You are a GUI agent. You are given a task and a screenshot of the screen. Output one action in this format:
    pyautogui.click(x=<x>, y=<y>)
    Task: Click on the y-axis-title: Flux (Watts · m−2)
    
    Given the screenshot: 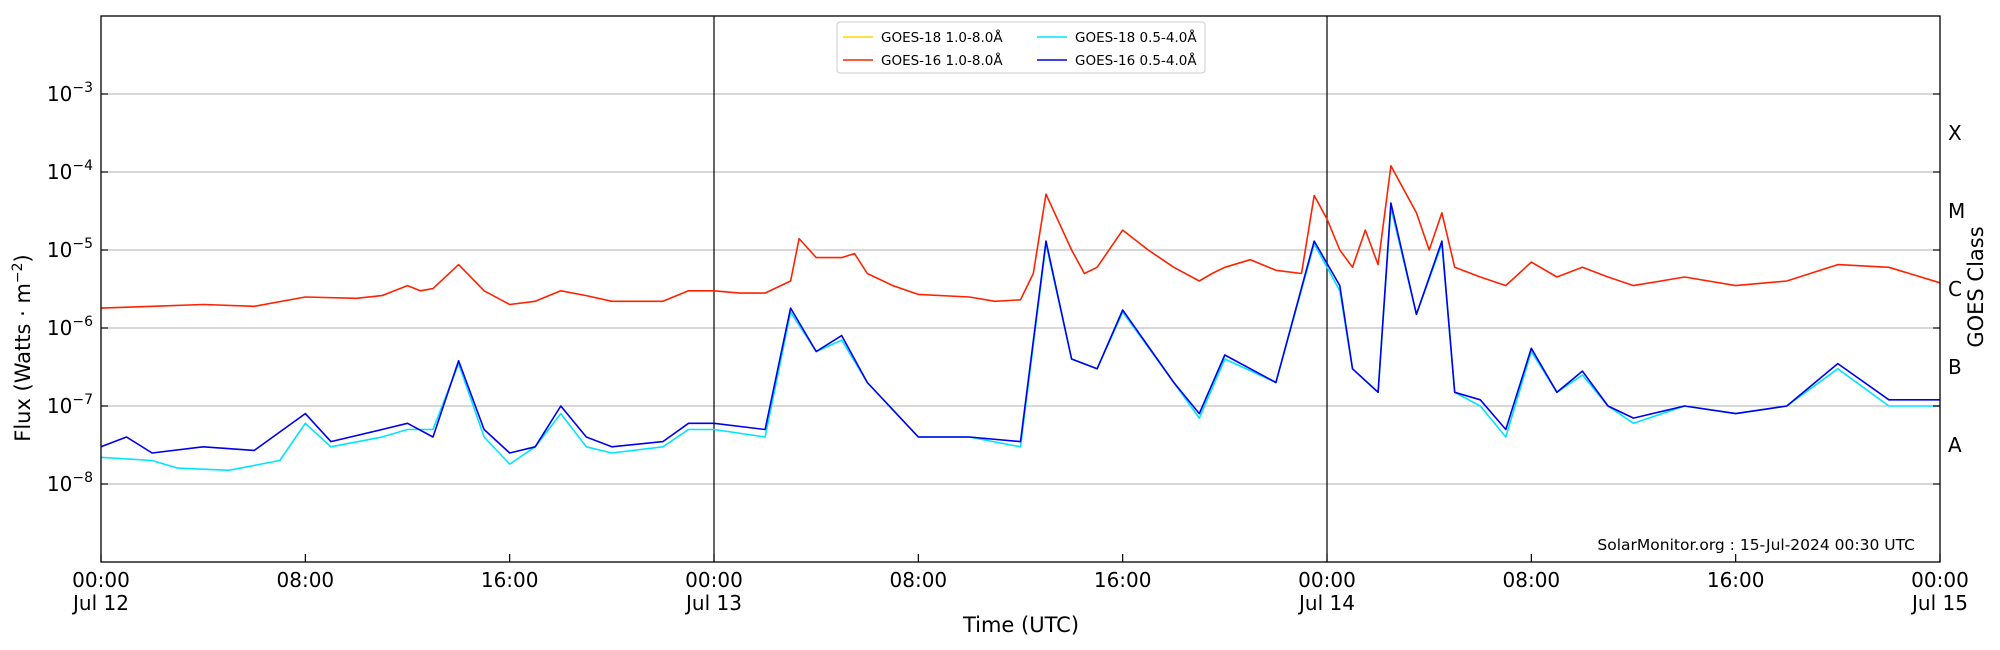 What is the action you would take?
    pyautogui.click(x=22, y=348)
    